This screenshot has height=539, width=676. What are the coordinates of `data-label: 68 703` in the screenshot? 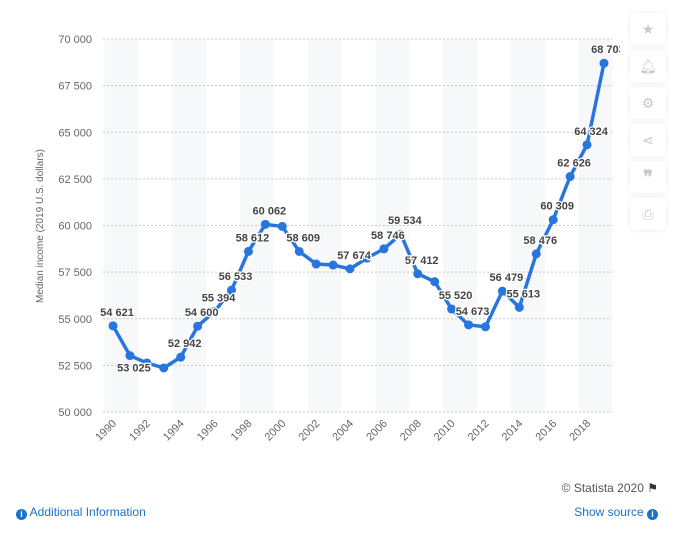 It's located at (605, 50).